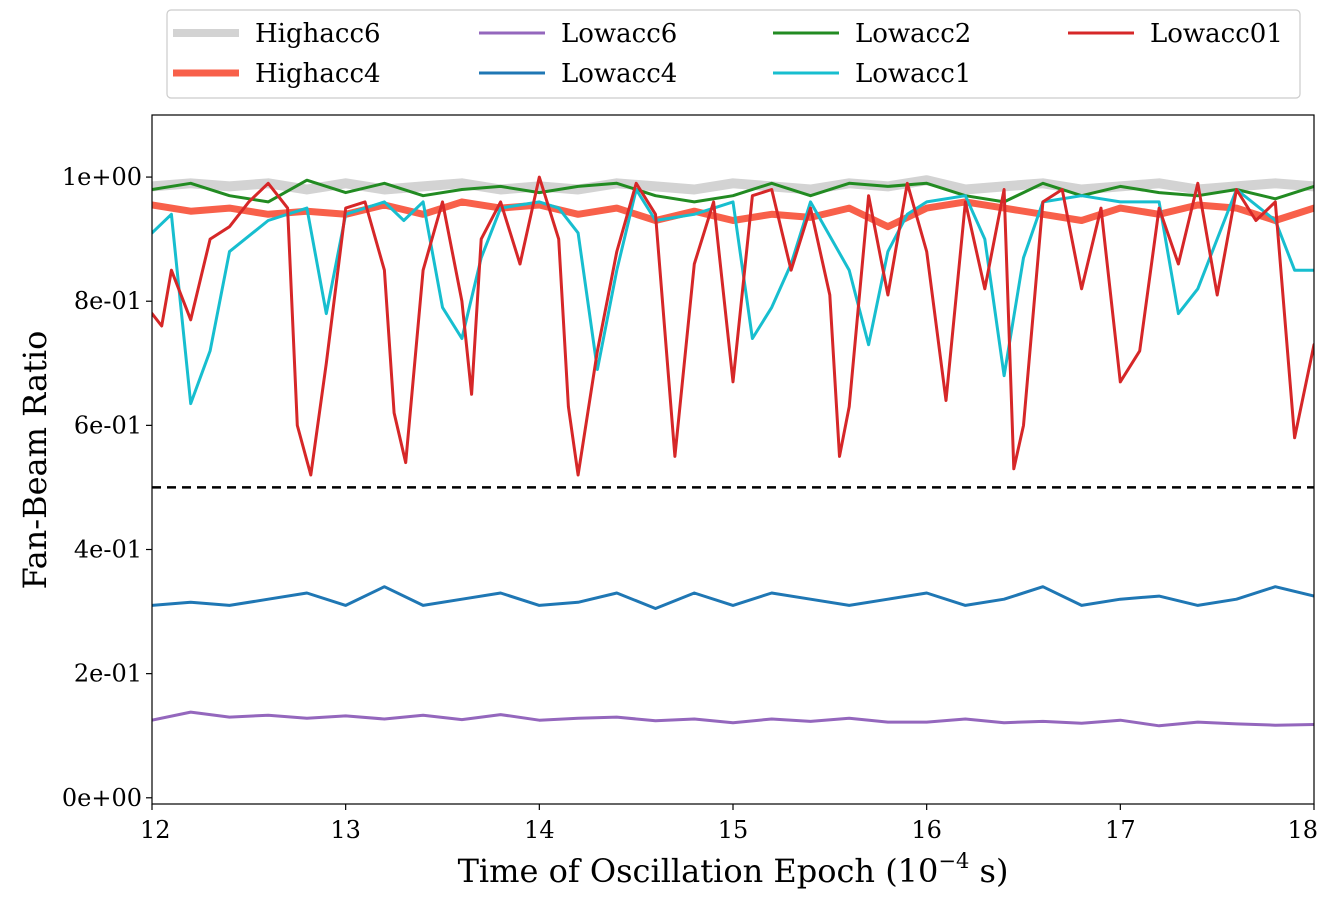  Describe the element at coordinates (539, 830) in the screenshot. I see `x-tick-label: 14` at that location.